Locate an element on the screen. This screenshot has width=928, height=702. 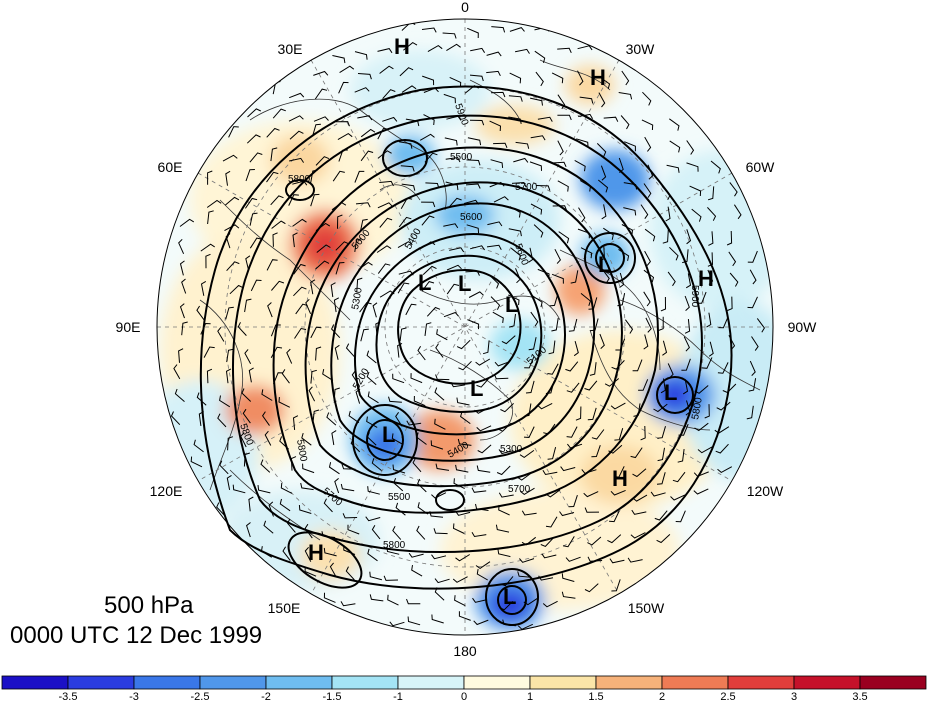
lon-label-30e: 30E is located at coordinates (290, 49).